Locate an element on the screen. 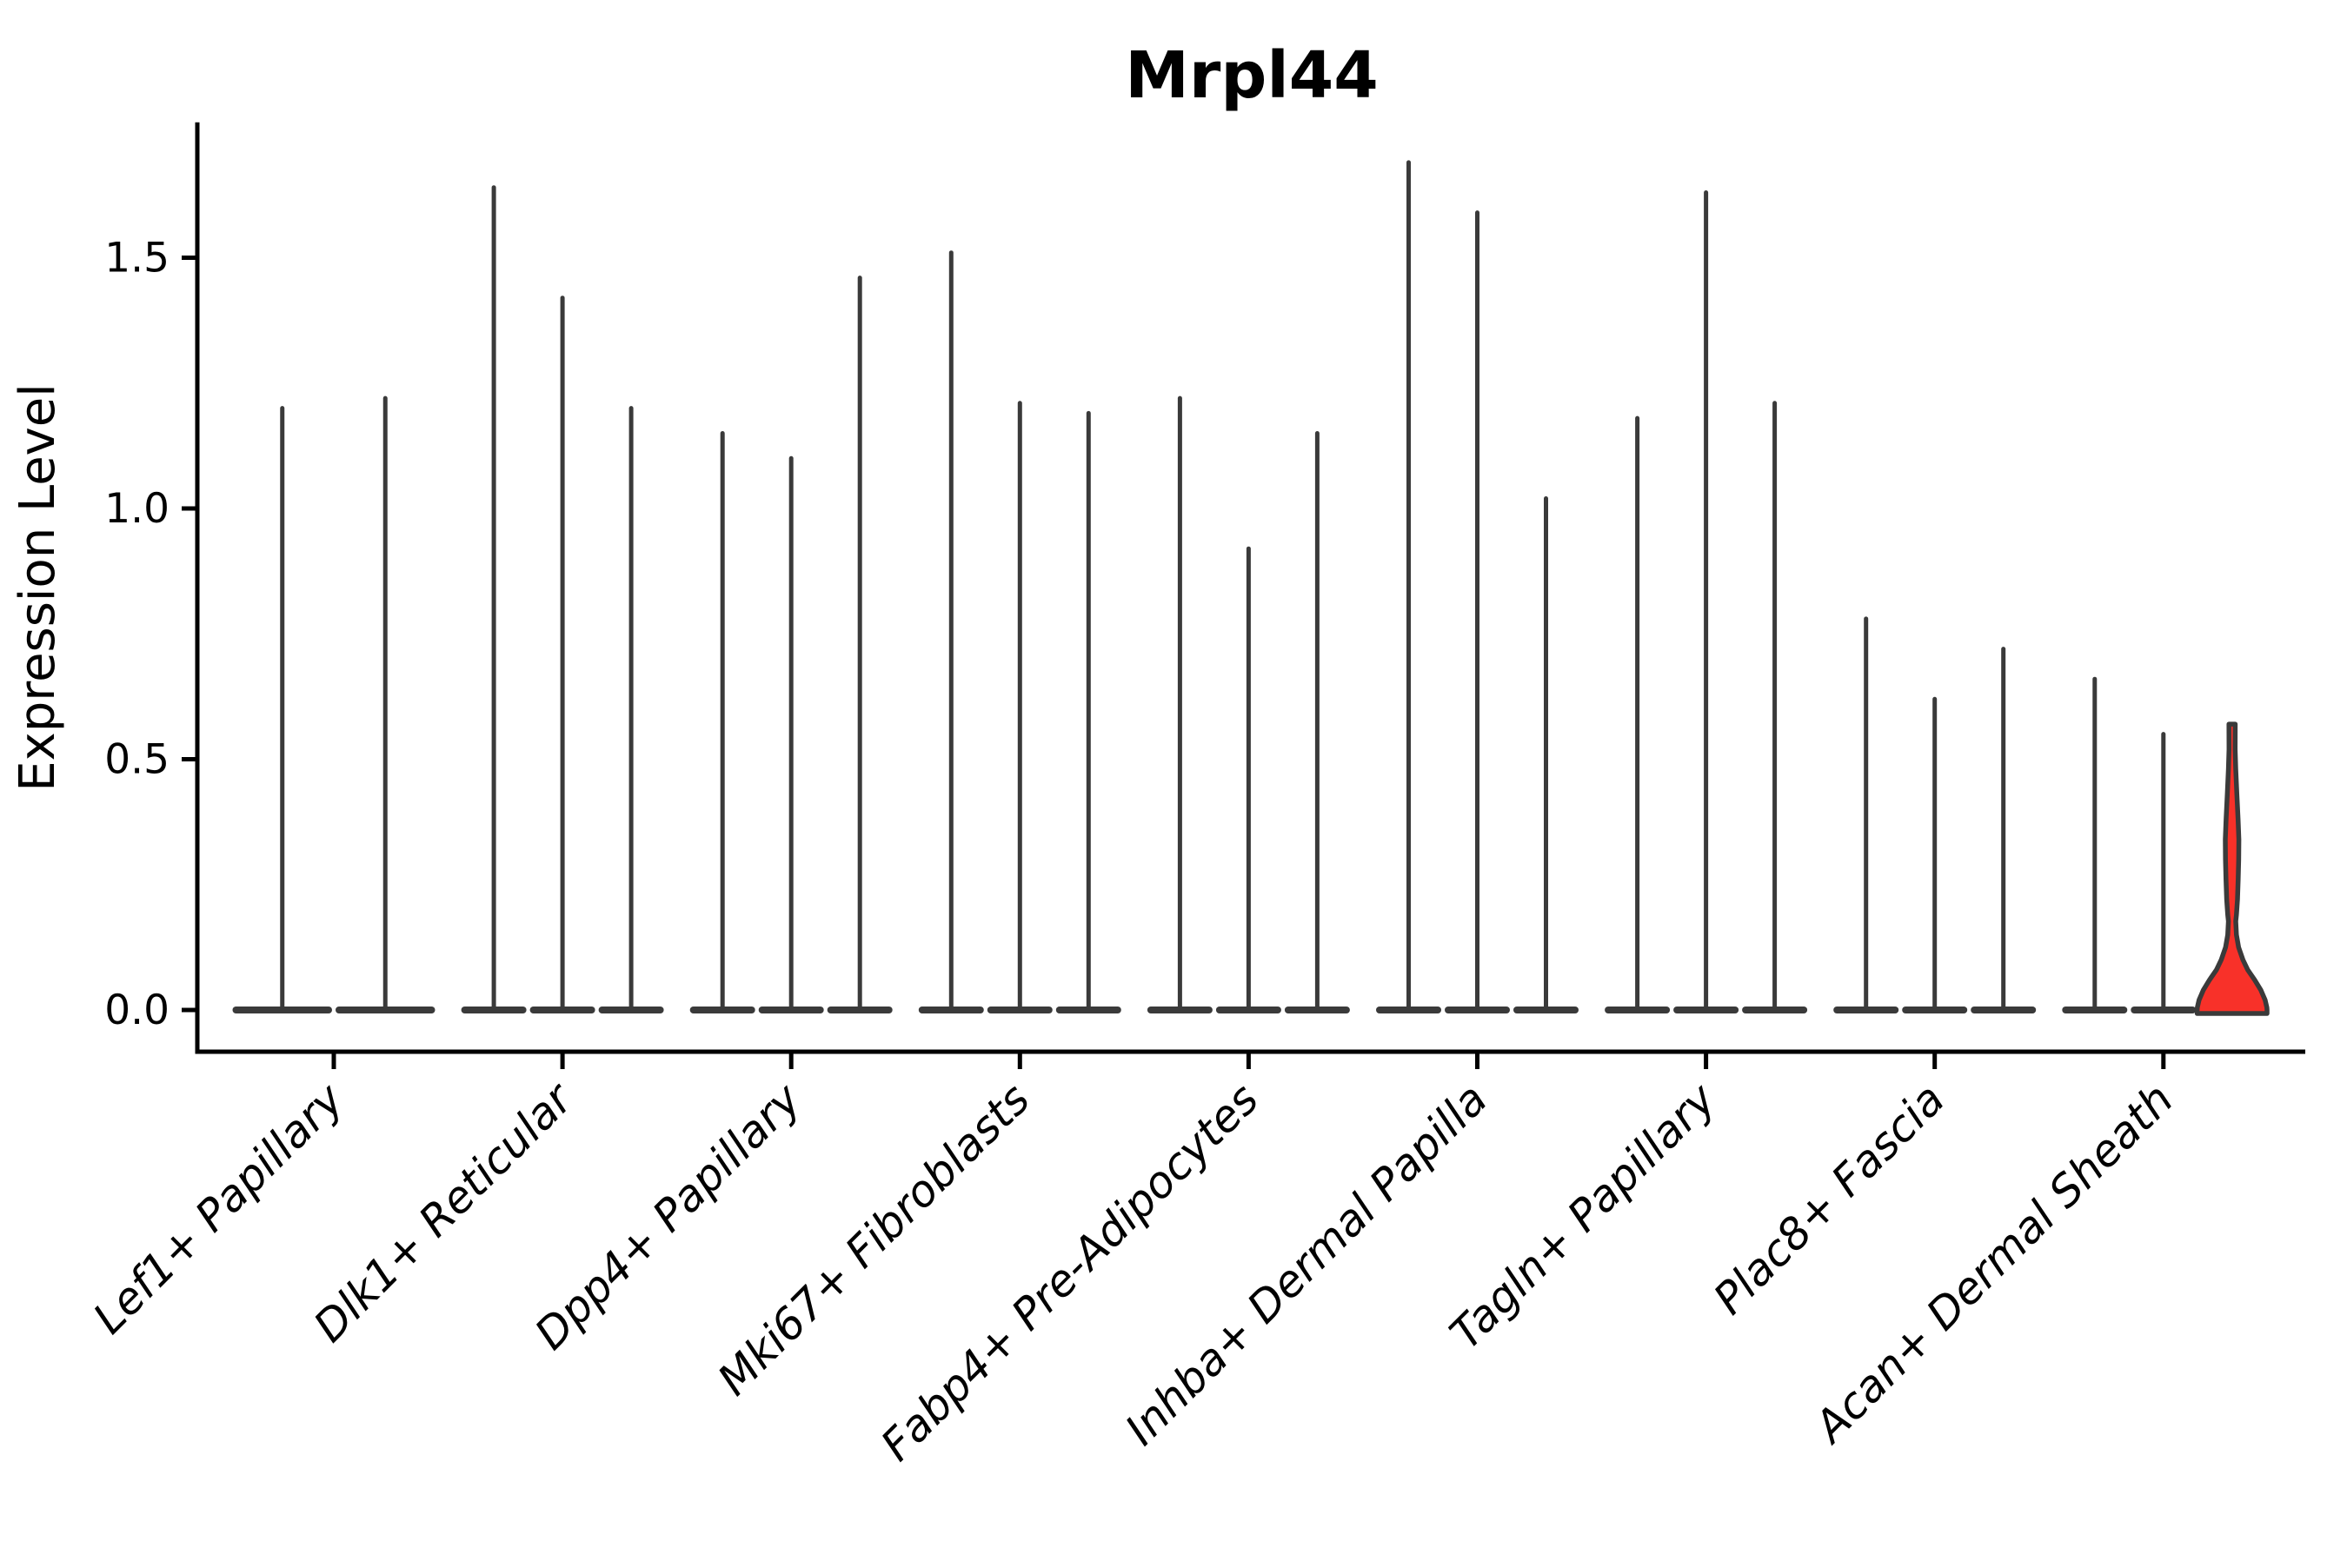  y-tick-label: 1.0 is located at coordinates (137, 509).